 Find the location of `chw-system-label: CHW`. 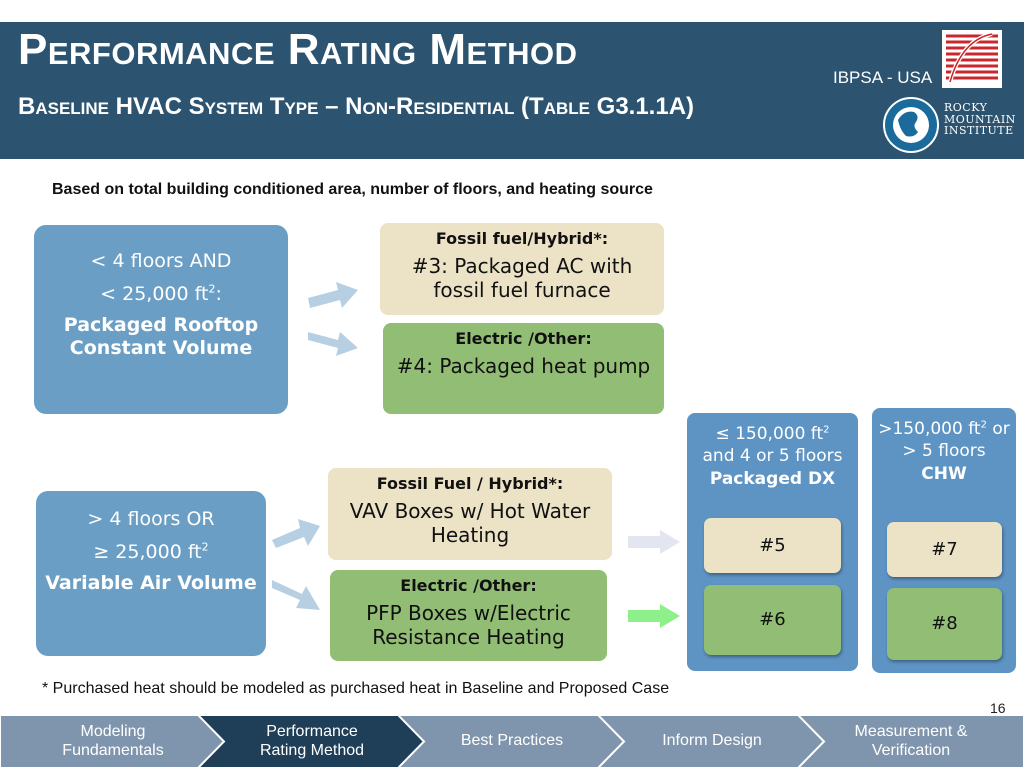

chw-system-label: CHW is located at coordinates (944, 474).